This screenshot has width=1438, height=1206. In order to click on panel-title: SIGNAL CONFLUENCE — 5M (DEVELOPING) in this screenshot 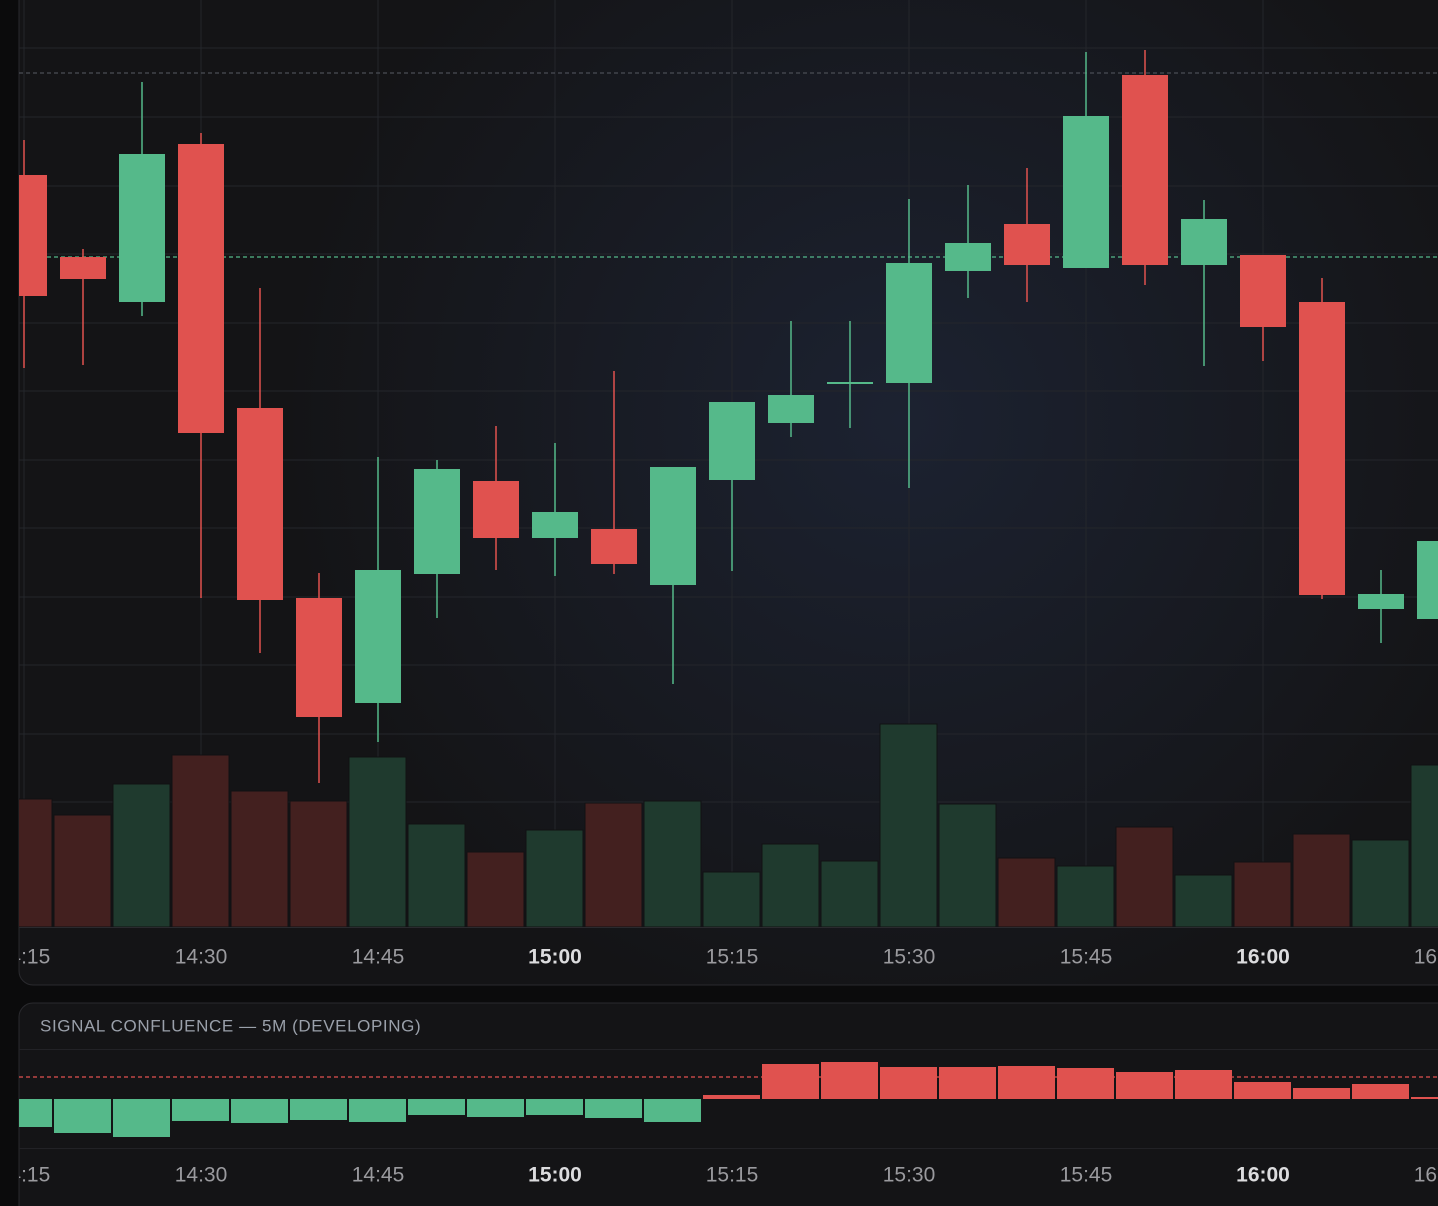, I will do `click(230, 1025)`.